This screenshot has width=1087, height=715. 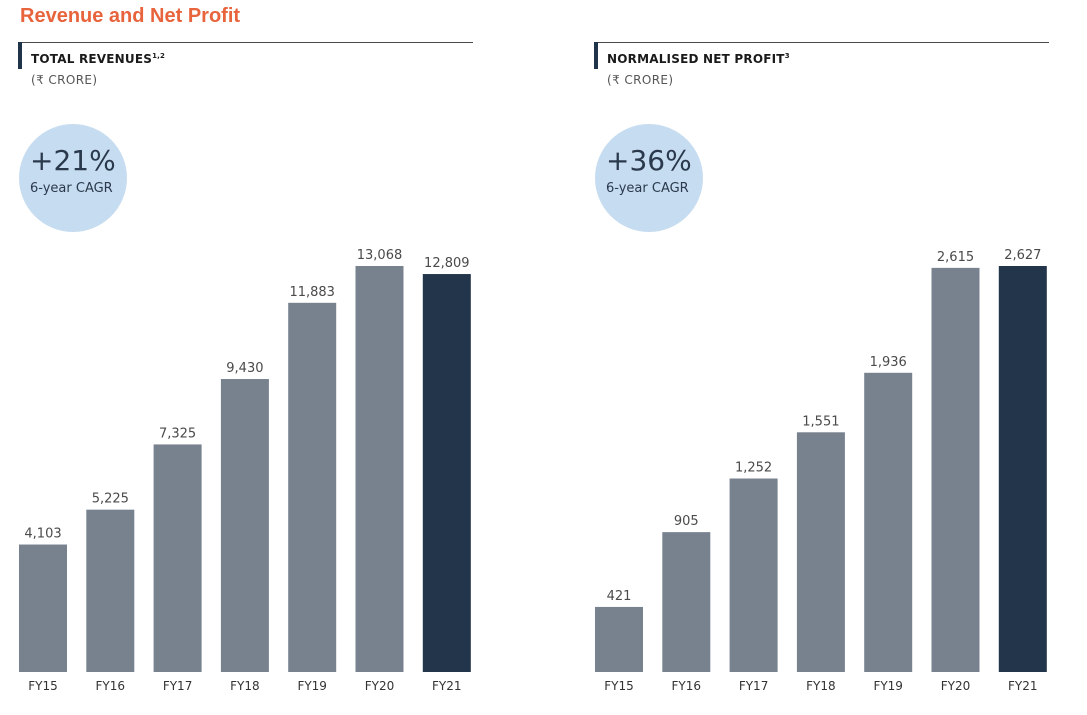 I want to click on data-label-fy15: 4,103, so click(x=42, y=534).